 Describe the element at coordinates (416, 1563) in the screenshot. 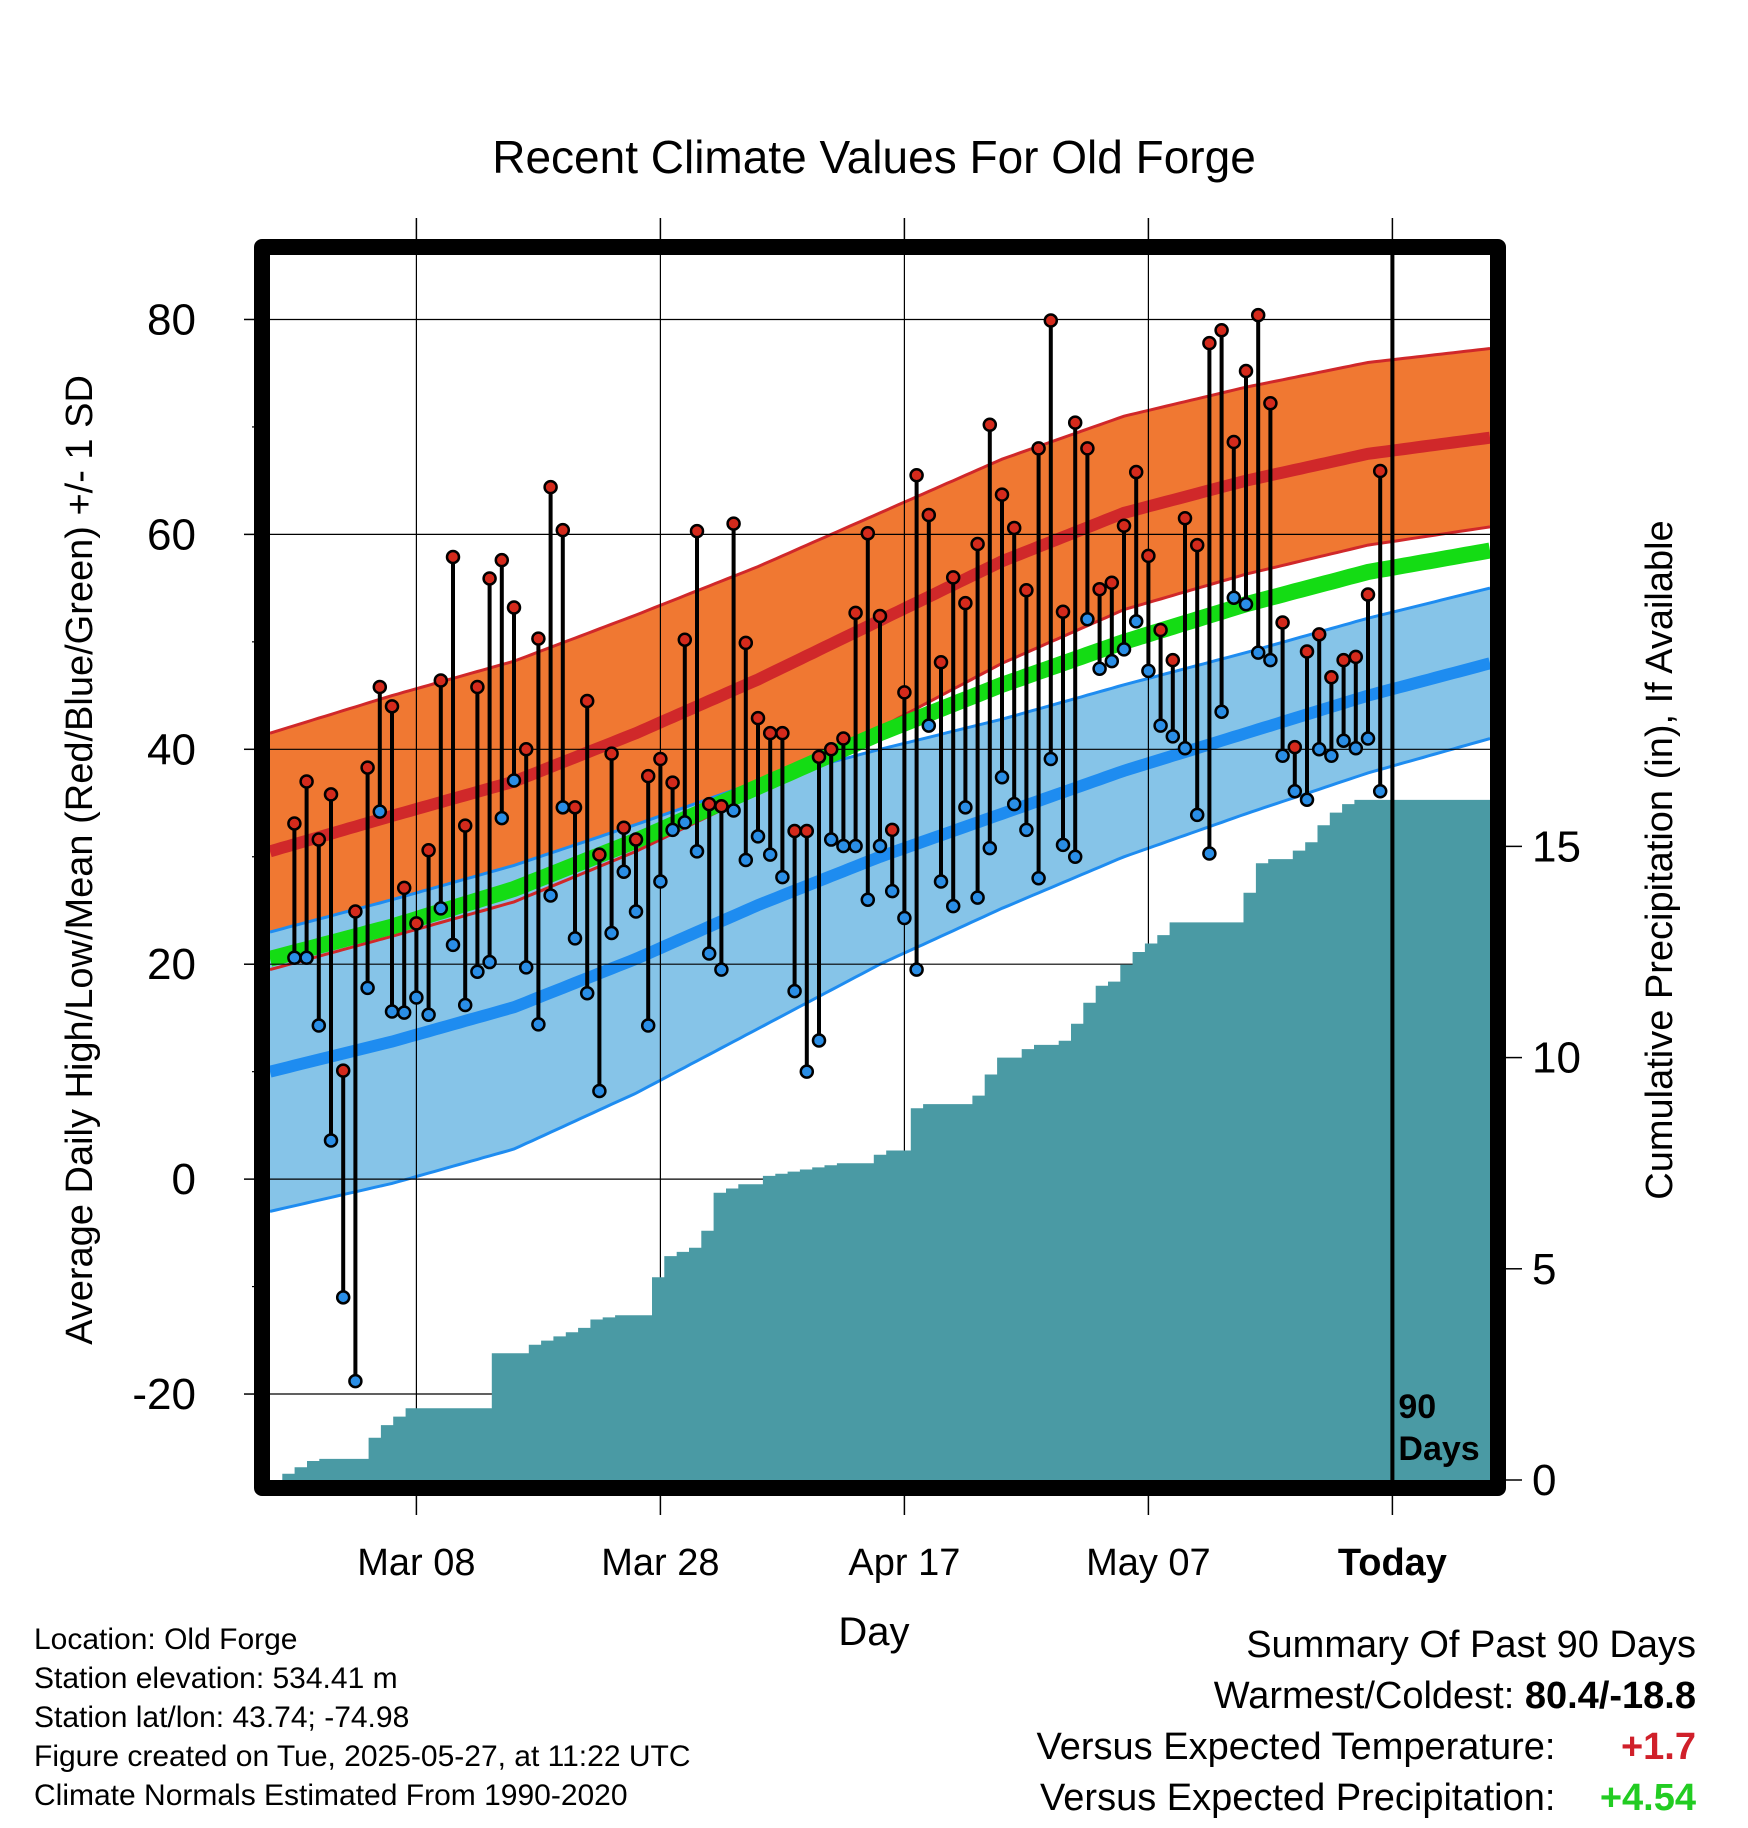

I see `x-tick-label: Mar 08` at that location.